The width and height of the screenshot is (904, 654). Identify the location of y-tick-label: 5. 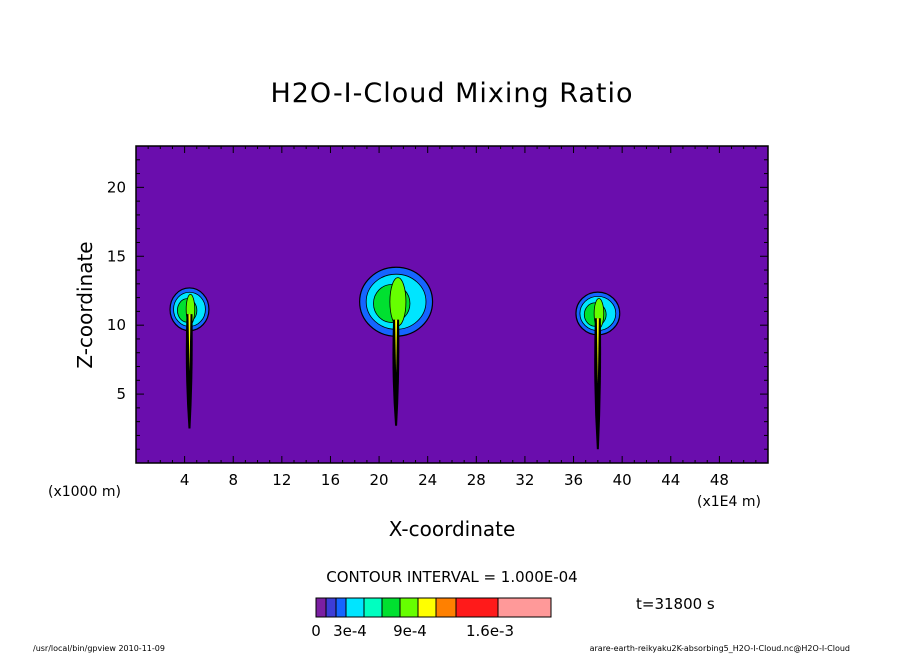
(121, 394).